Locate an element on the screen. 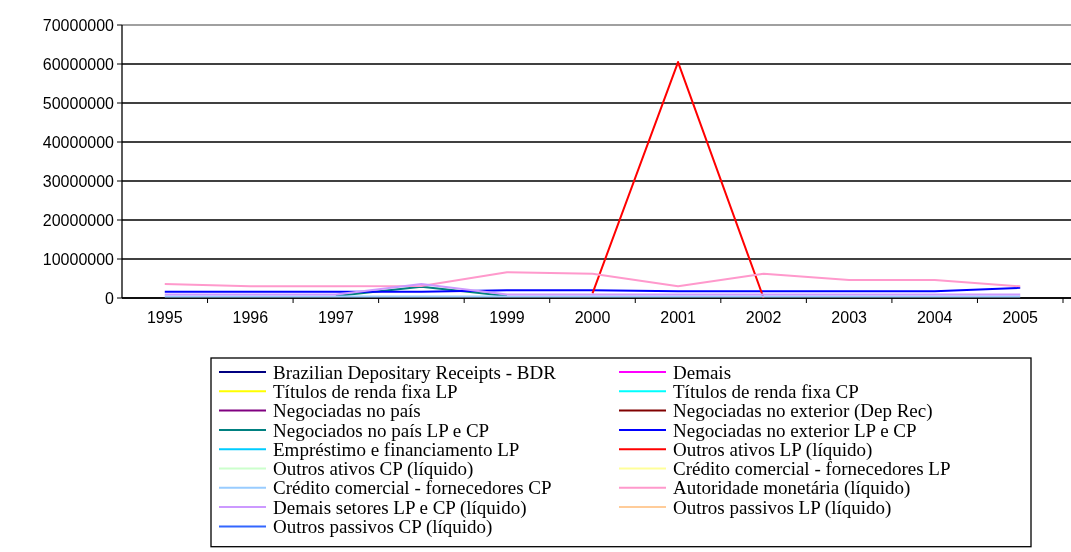 This screenshot has height=552, width=1071. x-tick-label: 1999 is located at coordinates (507, 317).